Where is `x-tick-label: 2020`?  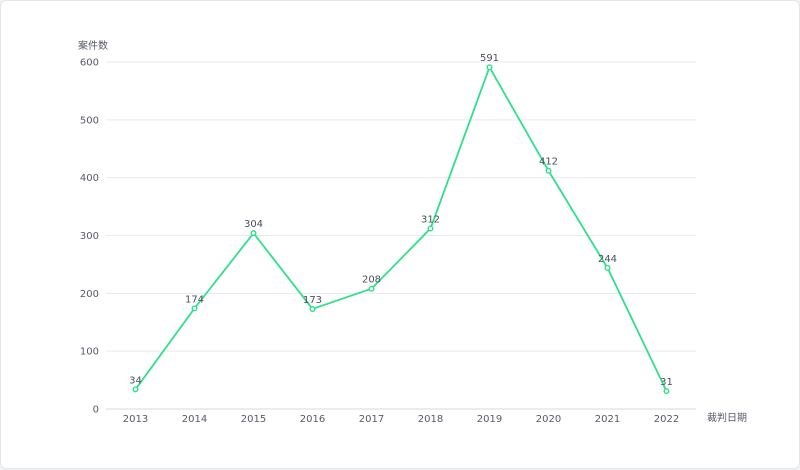 x-tick-label: 2020 is located at coordinates (548, 419).